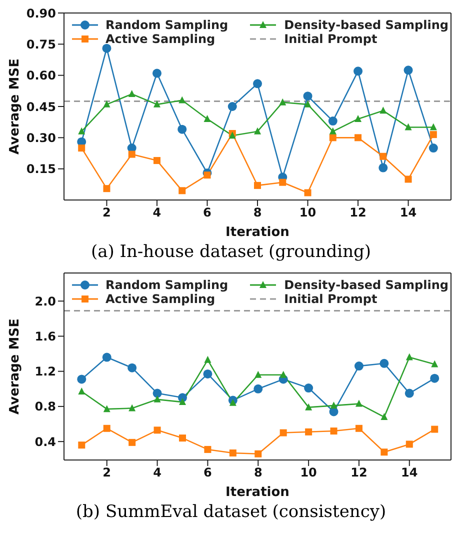 Image resolution: width=462 pixels, height=553 pixels. Describe the element at coordinates (45, 371) in the screenshot. I see `y-tick-label: 1.2` at that location.